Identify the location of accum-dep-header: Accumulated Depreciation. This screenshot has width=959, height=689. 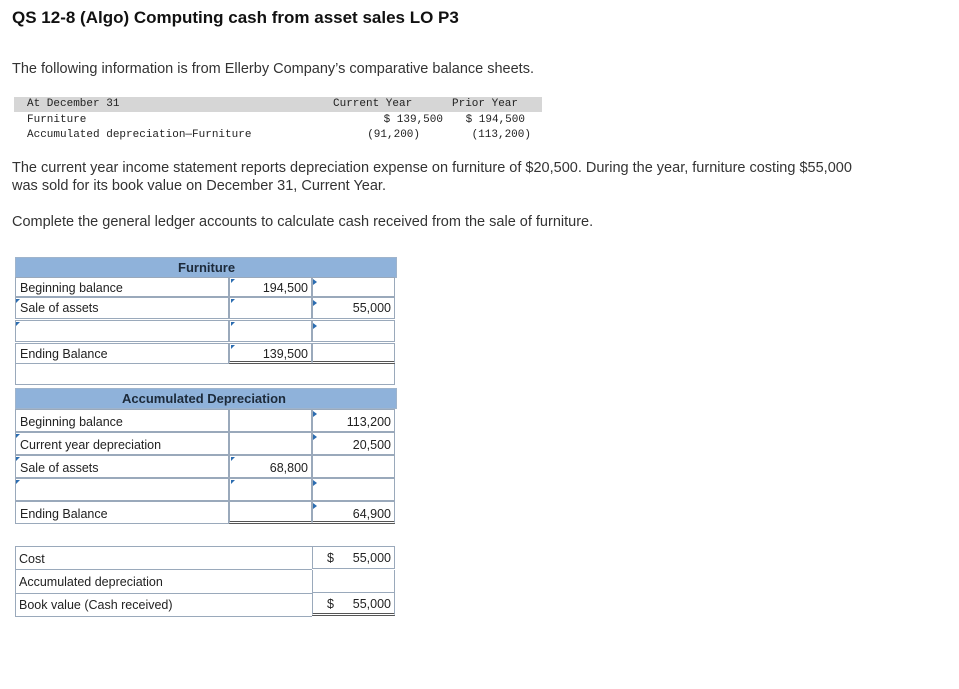
(206, 398).